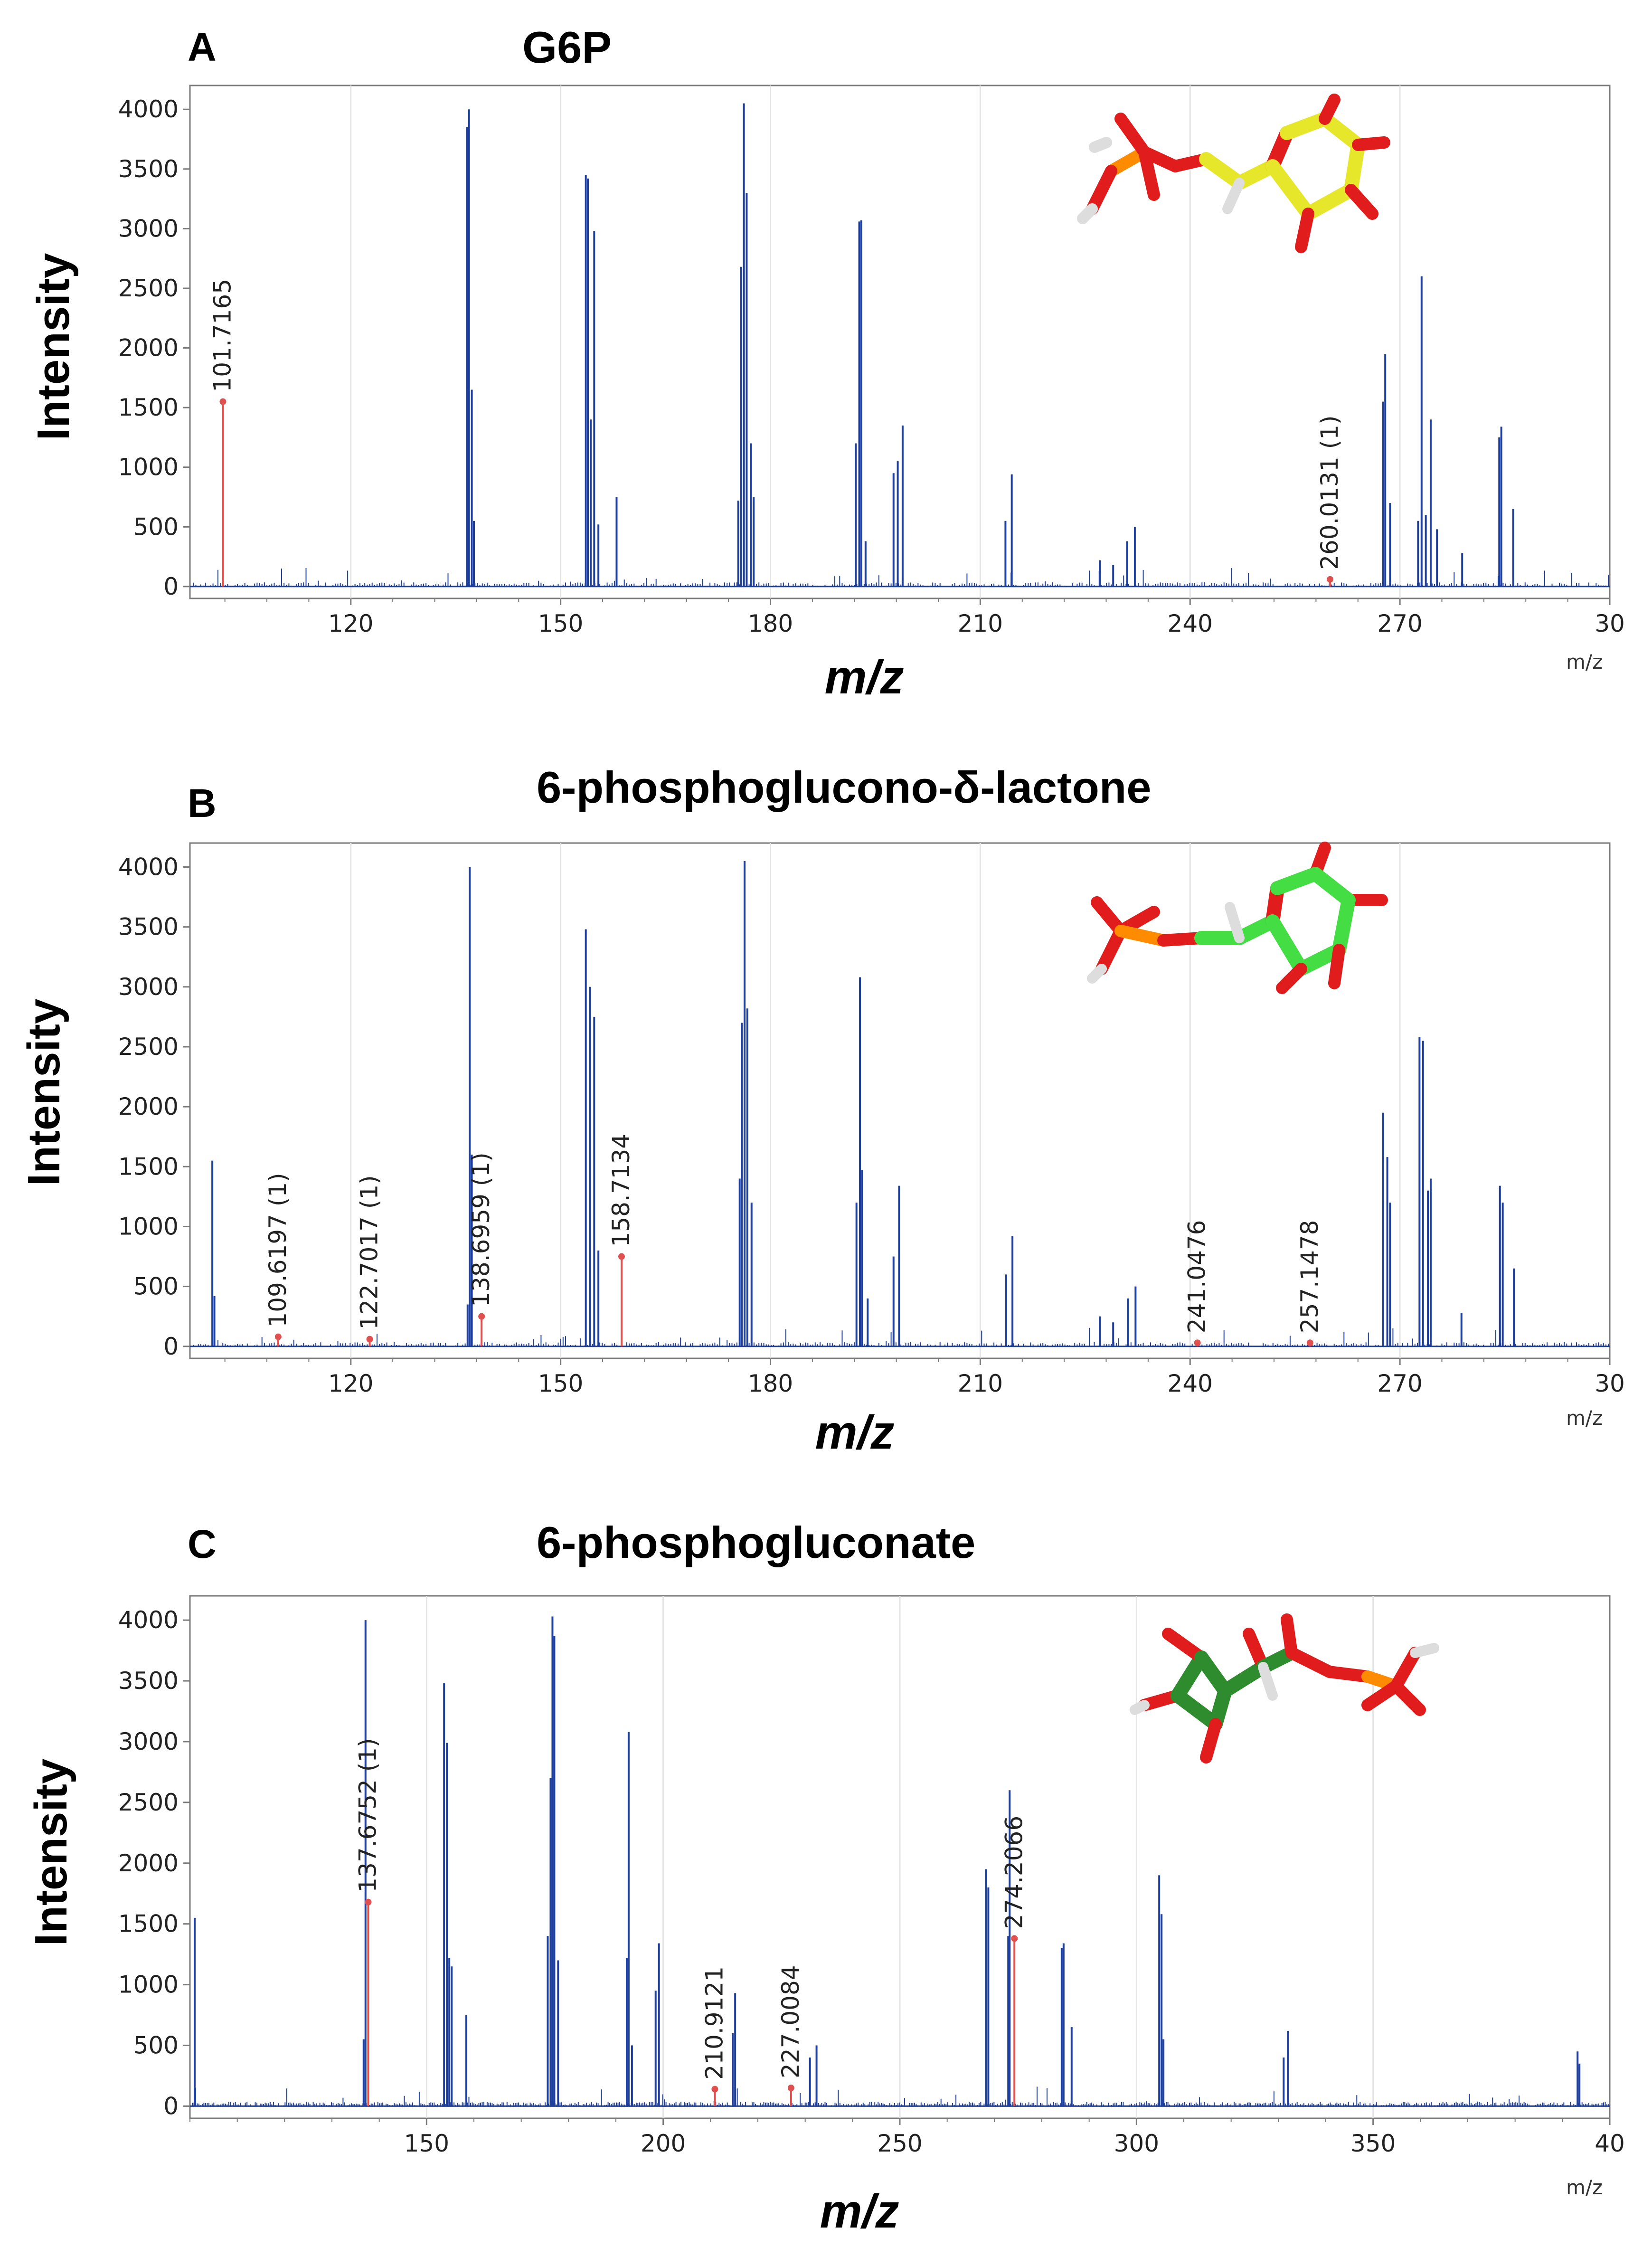 This screenshot has height=2247, width=1652. I want to click on panel-a-letter: A, so click(202, 47).